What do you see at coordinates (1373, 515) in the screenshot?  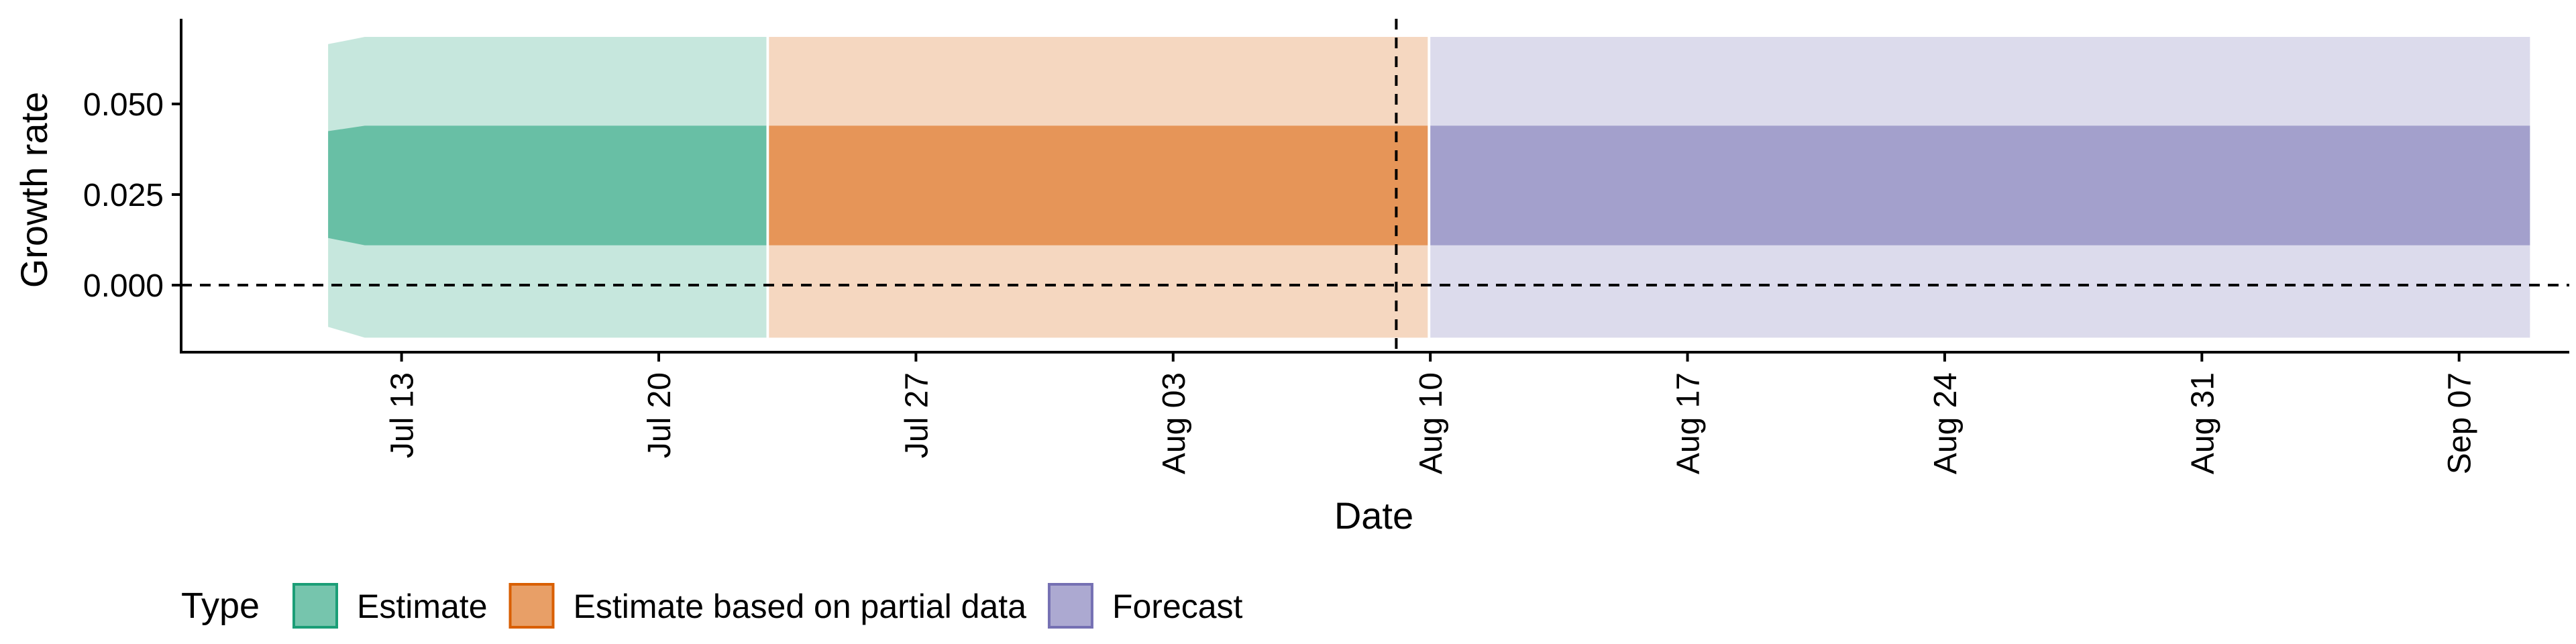 I see `x-axis-title: Date` at bounding box center [1373, 515].